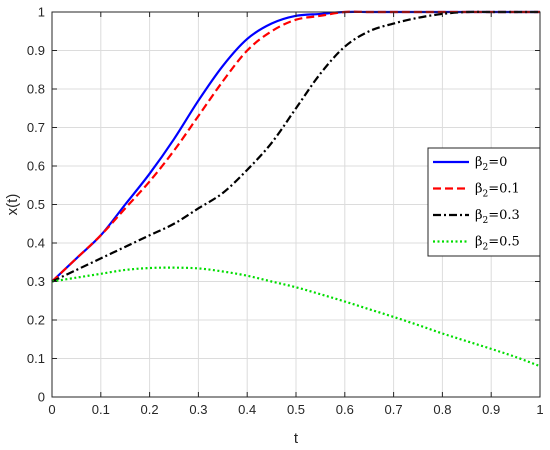  I want to click on legend-label-2: β2=0.3, so click(497, 217).